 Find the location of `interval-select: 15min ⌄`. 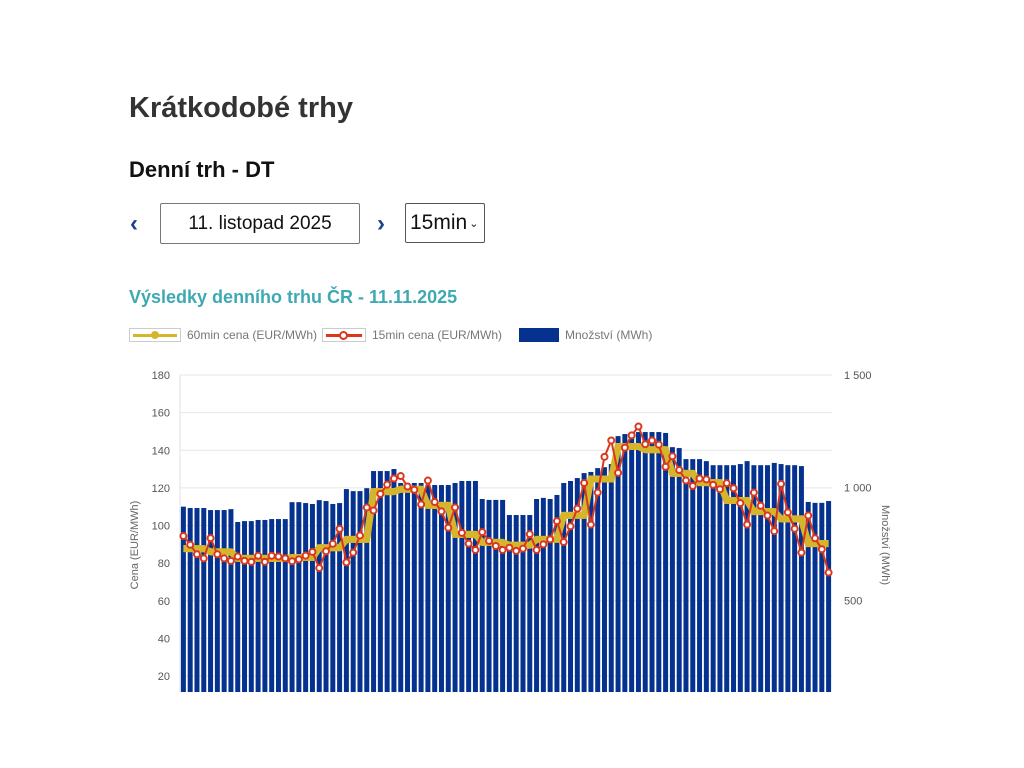

interval-select: 15min ⌄ is located at coordinates (445, 223).